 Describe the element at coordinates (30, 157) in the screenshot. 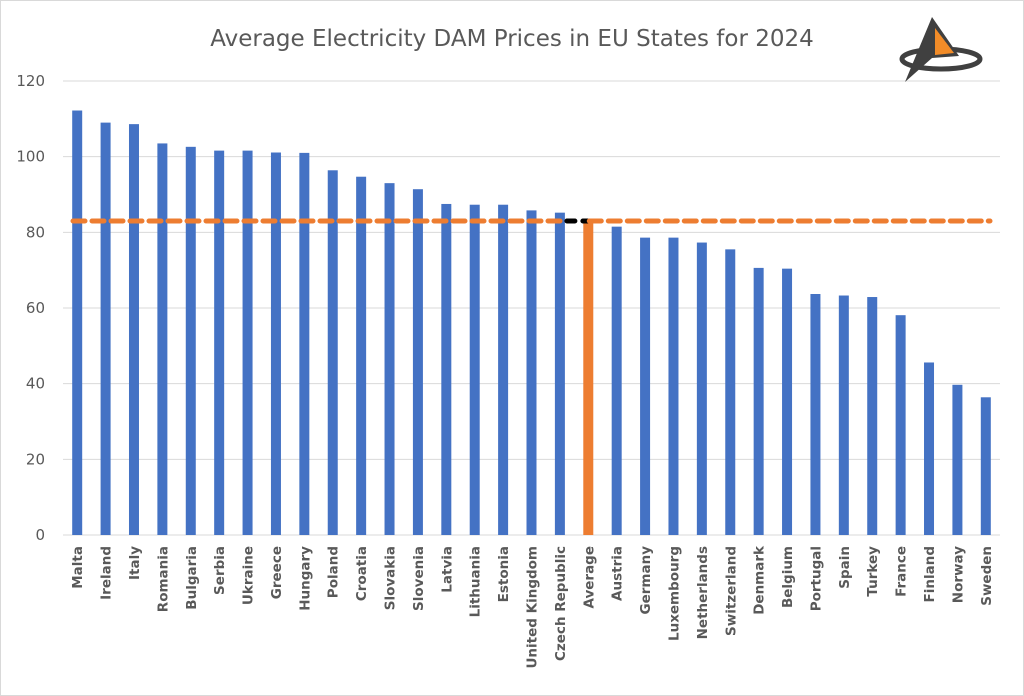

I see `y-tick-label: 100` at that location.